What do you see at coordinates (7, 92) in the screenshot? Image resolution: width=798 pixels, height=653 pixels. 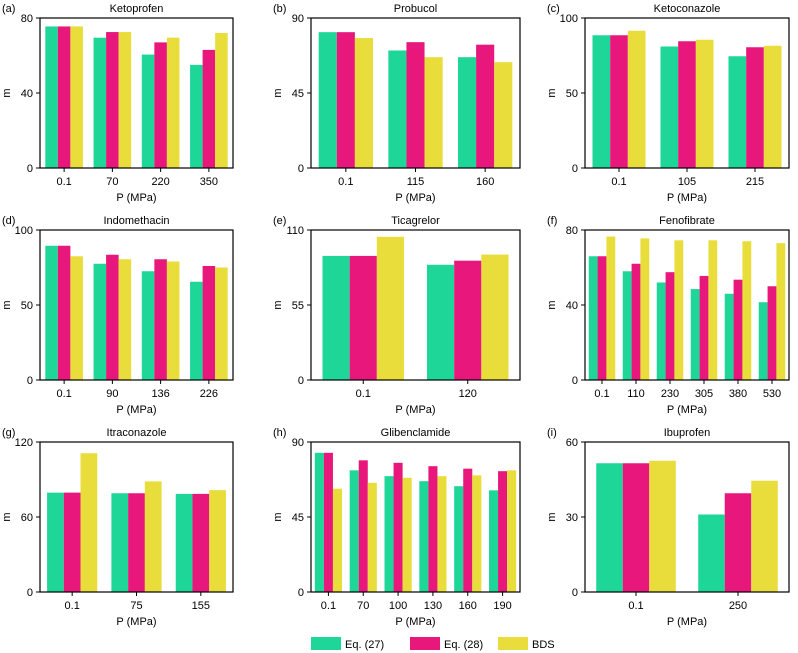 I see `panel-a-ylabel: m` at bounding box center [7, 92].